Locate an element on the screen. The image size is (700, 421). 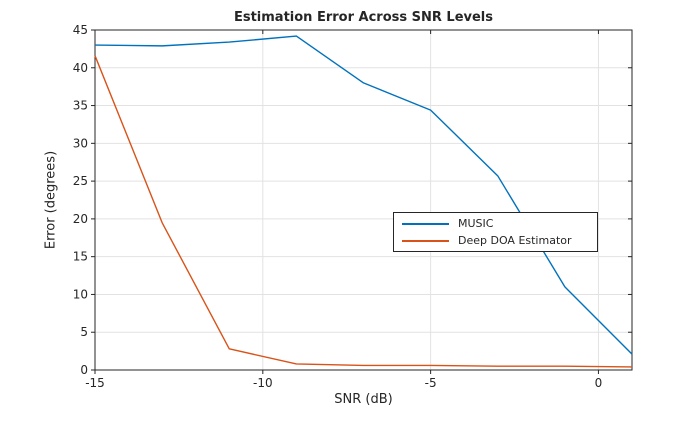
y-tick-label: 10 is located at coordinates (80, 294).